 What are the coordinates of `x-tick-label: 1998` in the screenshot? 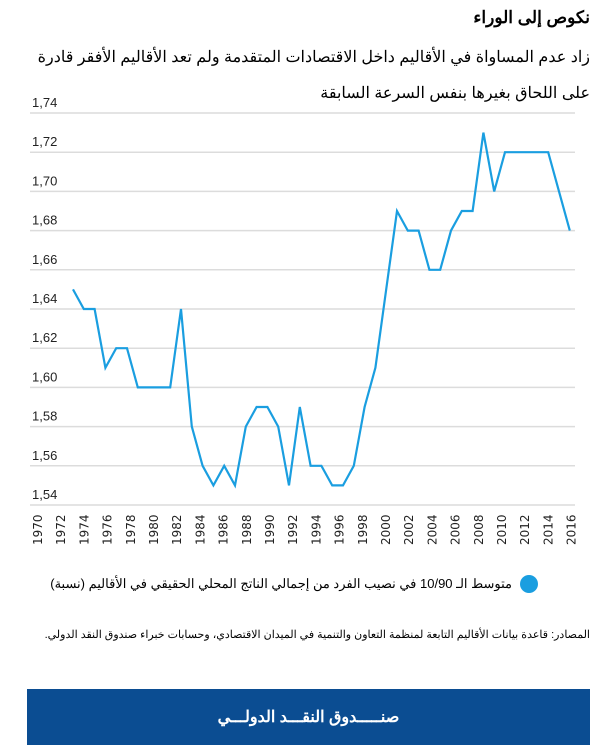 It's located at (363, 529).